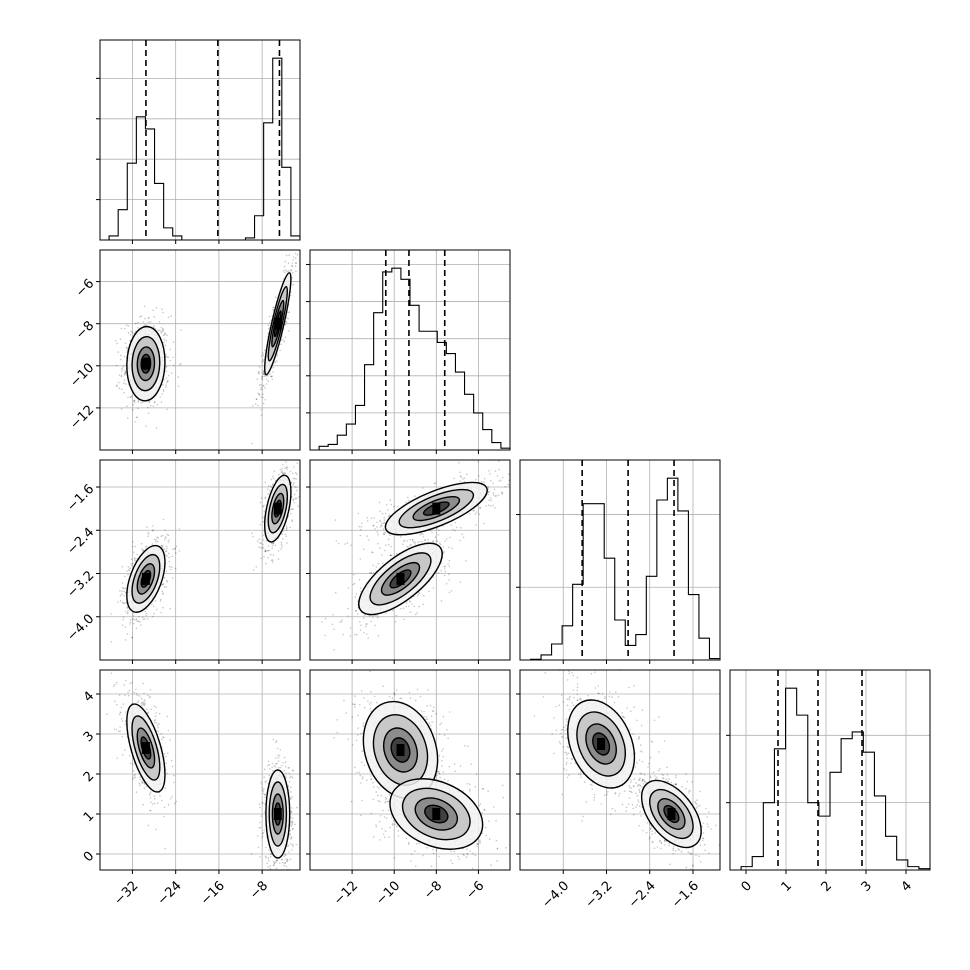 This screenshot has width=970, height=970. I want to click on panel-content, so click(200, 551).